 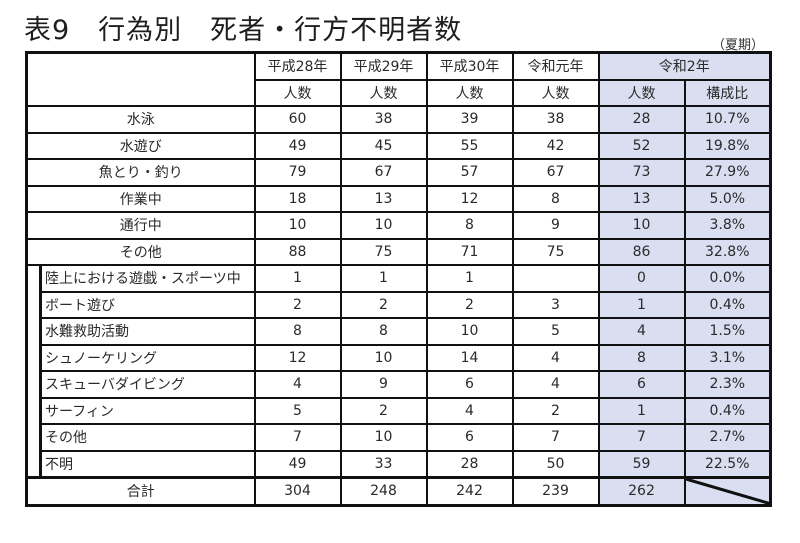 I want to click on row-label: 水遊び, so click(x=140, y=145).